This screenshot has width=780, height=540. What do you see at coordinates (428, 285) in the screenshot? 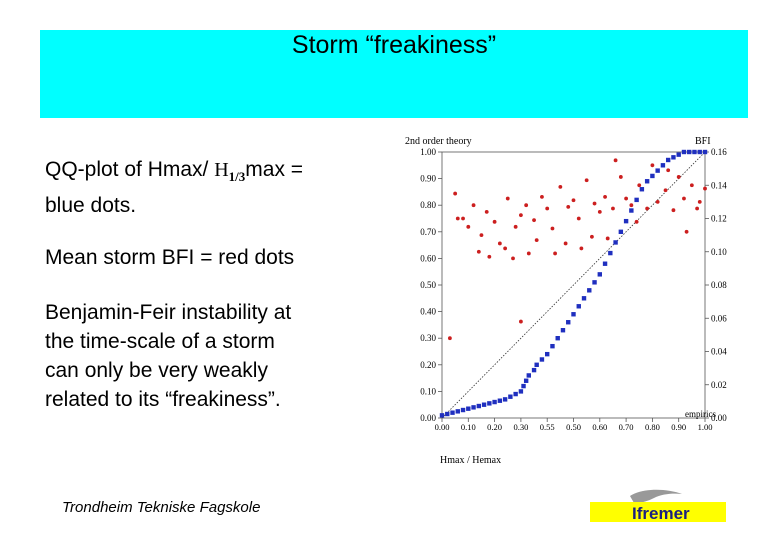
I see `y-left-tick-label: 0.50` at bounding box center [428, 285].